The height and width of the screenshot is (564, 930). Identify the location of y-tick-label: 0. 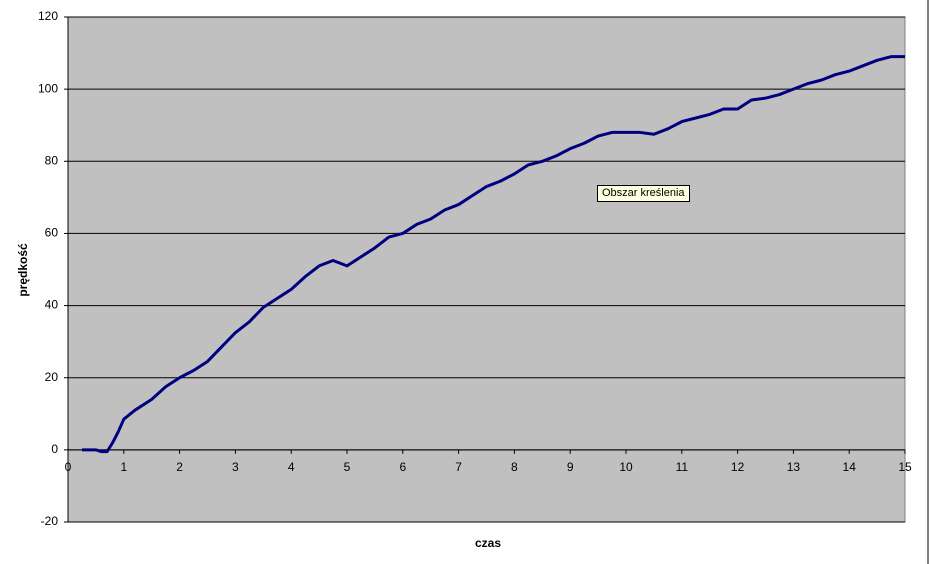
(54, 449).